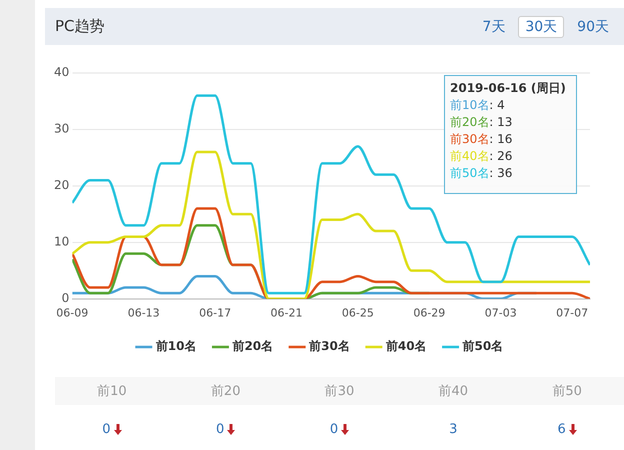 This screenshot has width=624, height=450. What do you see at coordinates (481, 156) in the screenshot?
I see `annotation: 前40名: 26` at bounding box center [481, 156].